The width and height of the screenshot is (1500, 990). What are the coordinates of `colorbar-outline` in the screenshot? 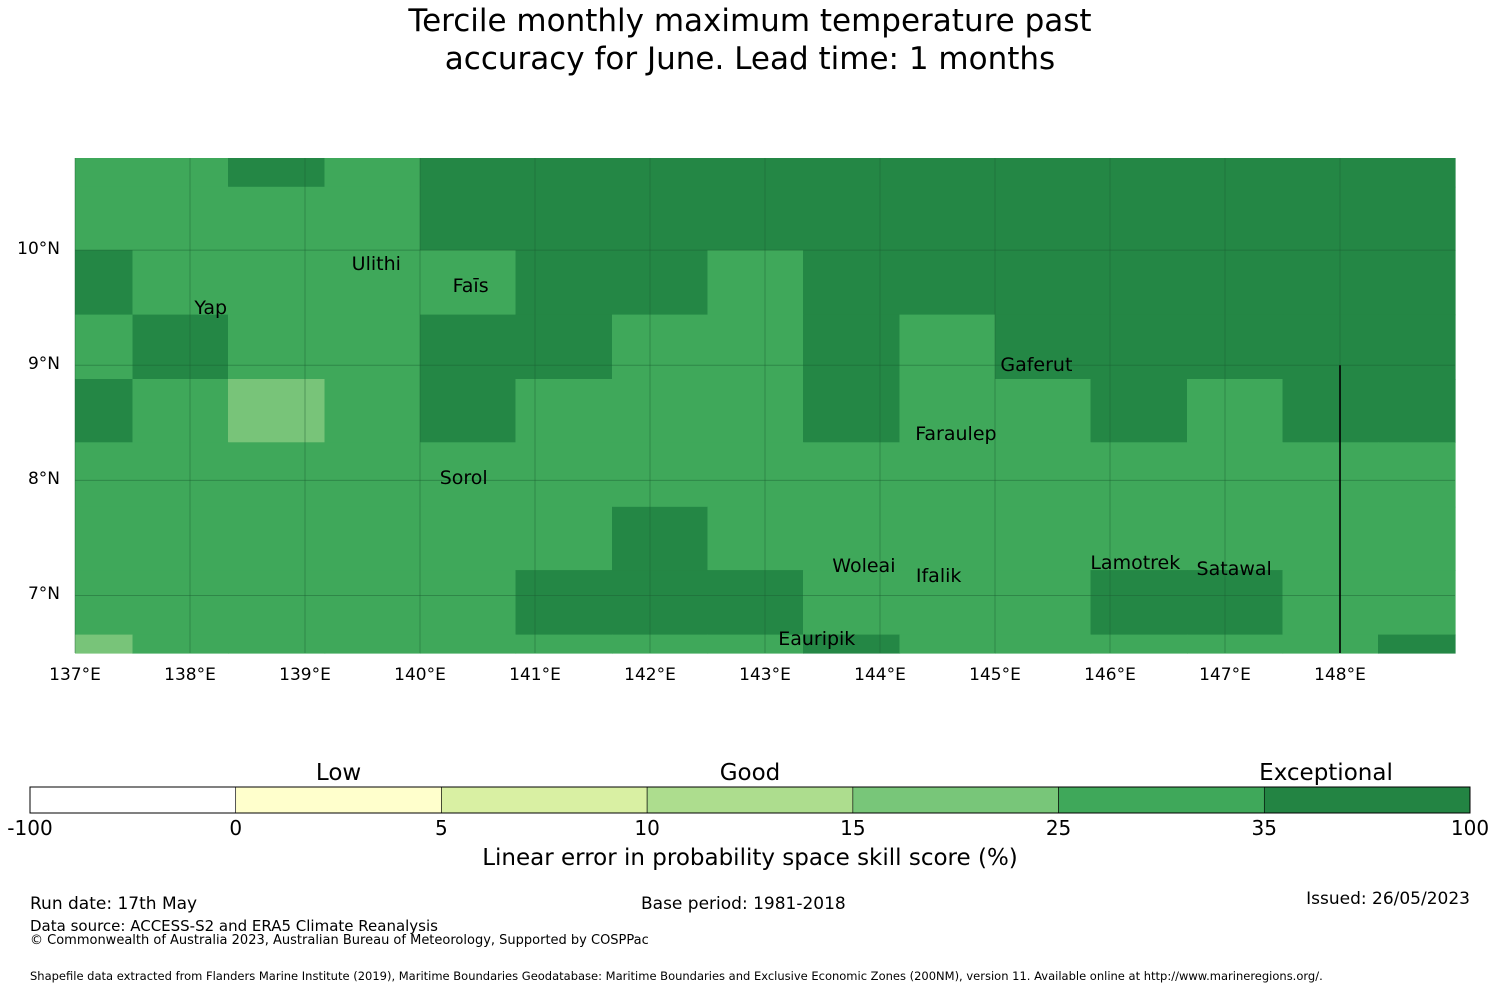 It's located at (750, 800).